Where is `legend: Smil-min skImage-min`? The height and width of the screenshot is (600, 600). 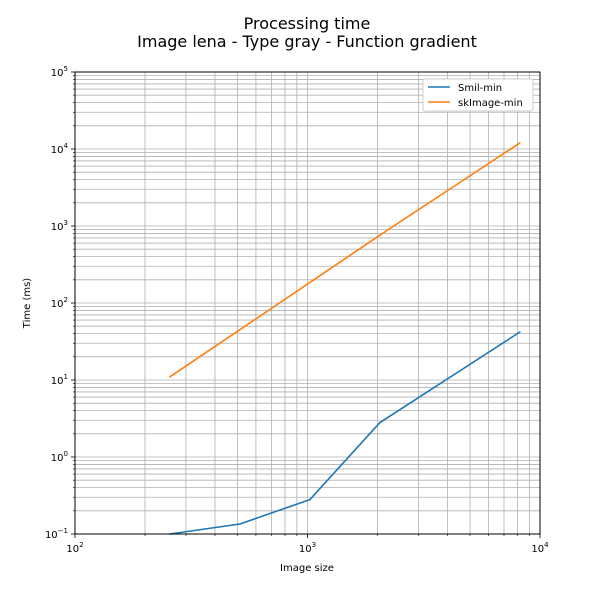 legend: Smil-min skImage-min is located at coordinates (478, 95).